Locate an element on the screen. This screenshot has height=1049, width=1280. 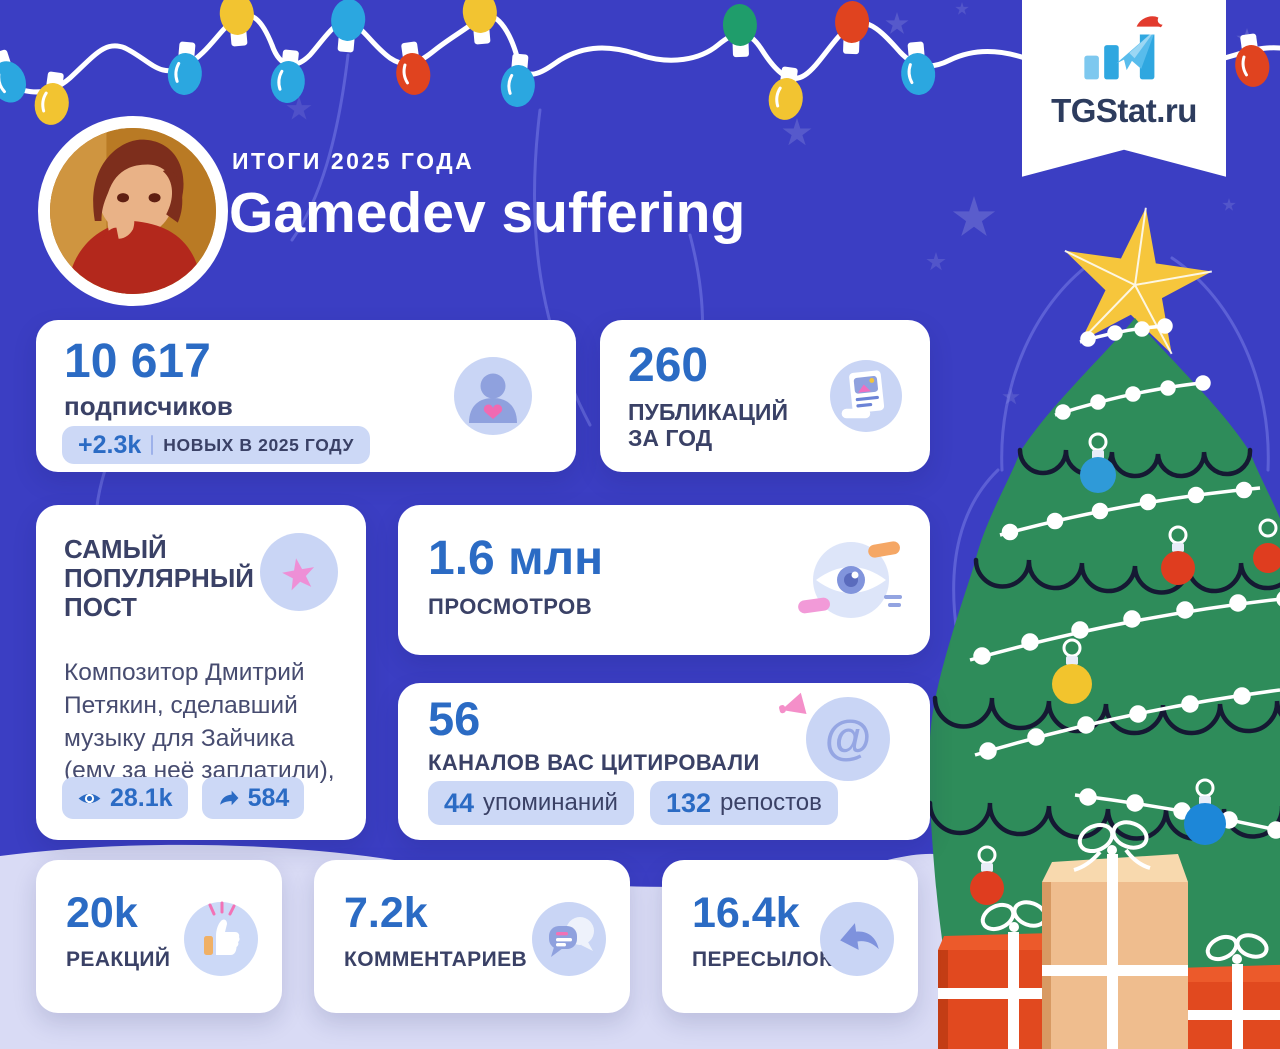
citations-stats: 44 упоминаний 132 репостов is located at coordinates (633, 803).